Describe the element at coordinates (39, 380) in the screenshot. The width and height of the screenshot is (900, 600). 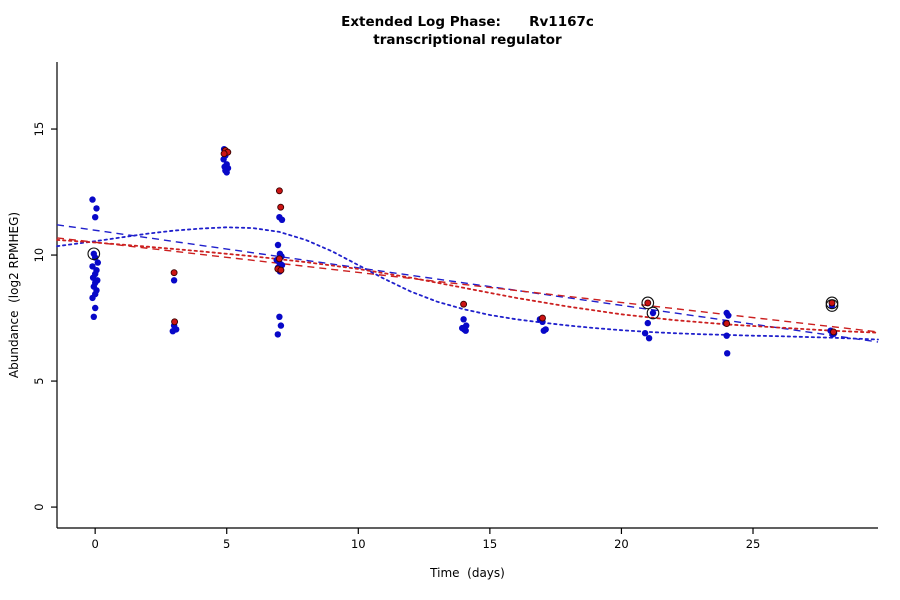
I see `y-tick-label: 5` at that location.